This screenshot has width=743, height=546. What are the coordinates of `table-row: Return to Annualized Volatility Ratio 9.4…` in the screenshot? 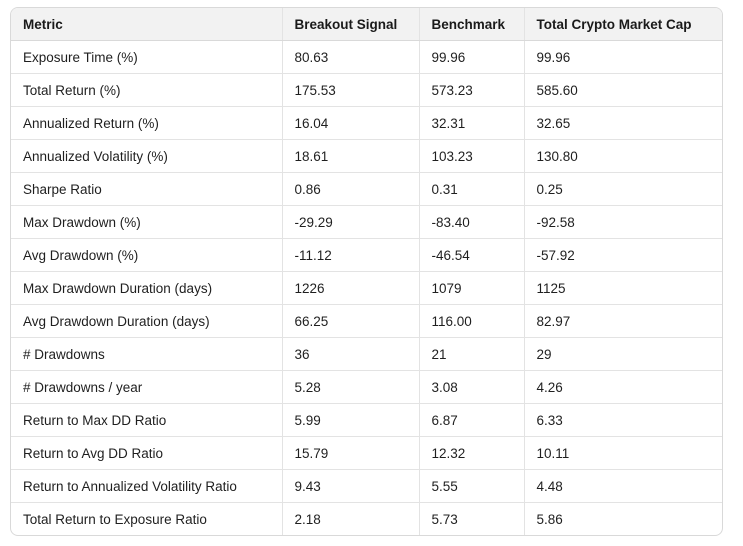 It's located at (366, 486).